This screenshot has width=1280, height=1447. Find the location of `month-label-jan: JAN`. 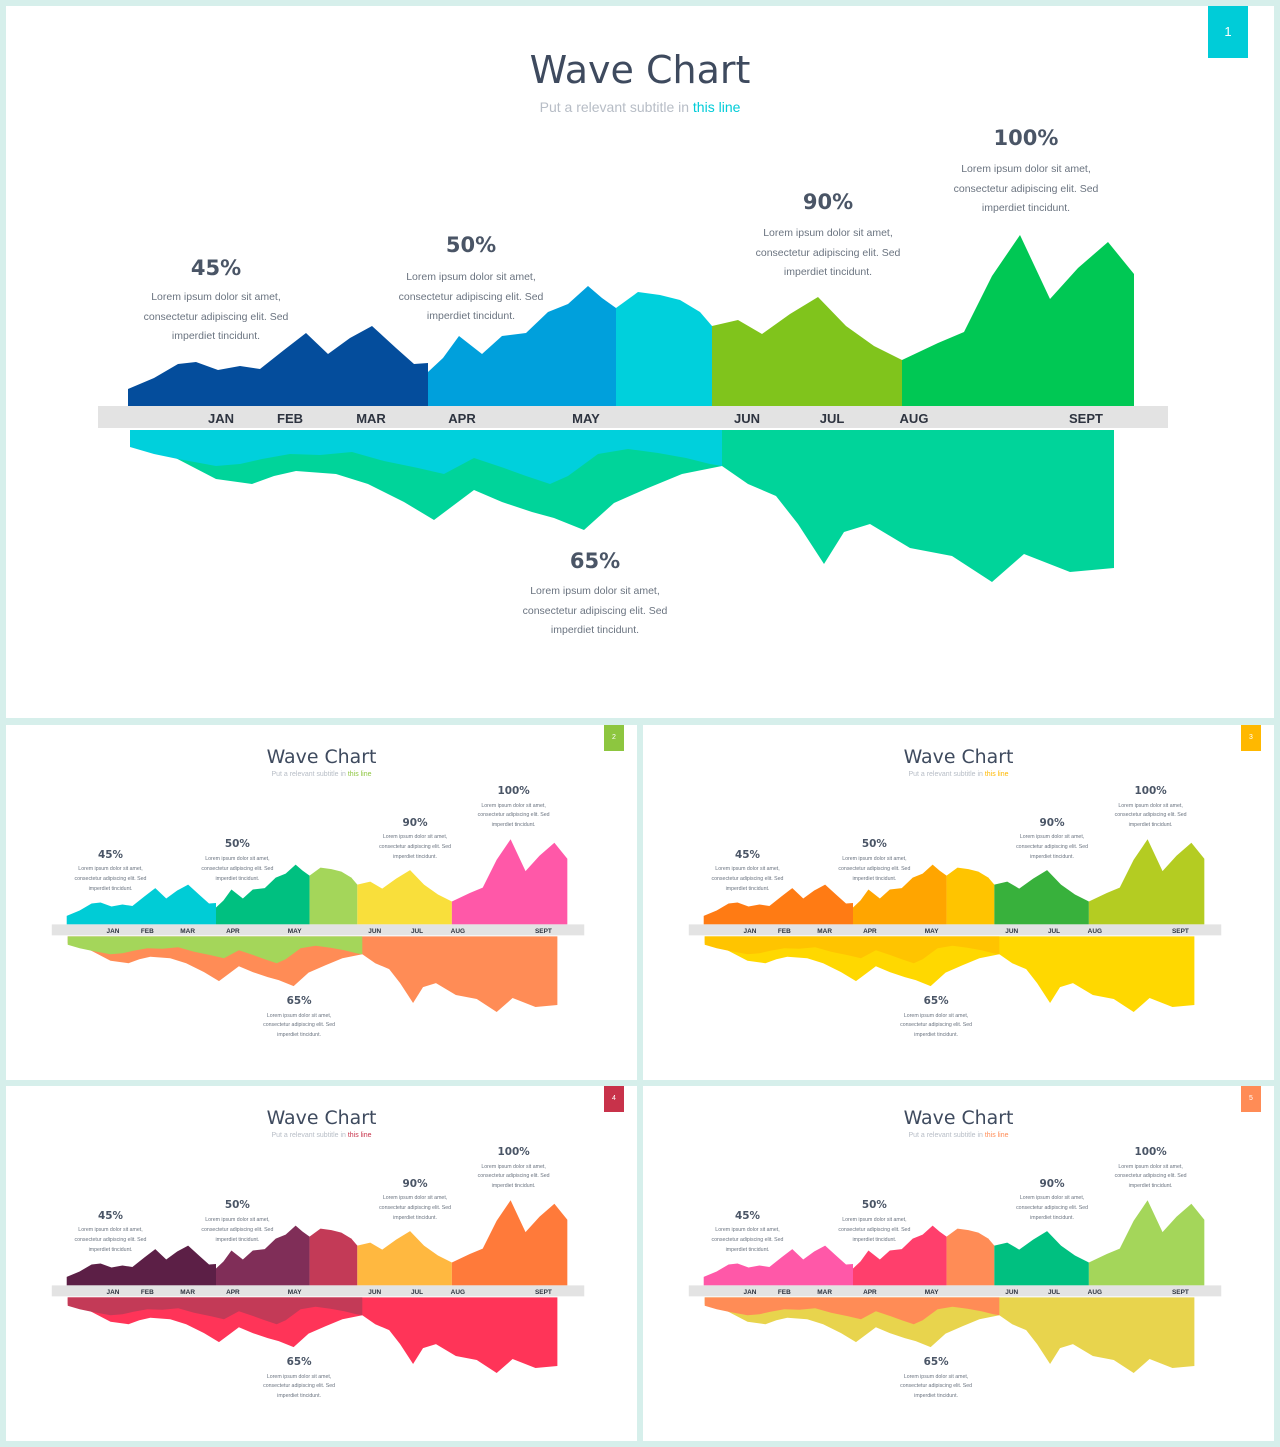

month-label-jan: JAN is located at coordinates (221, 418).